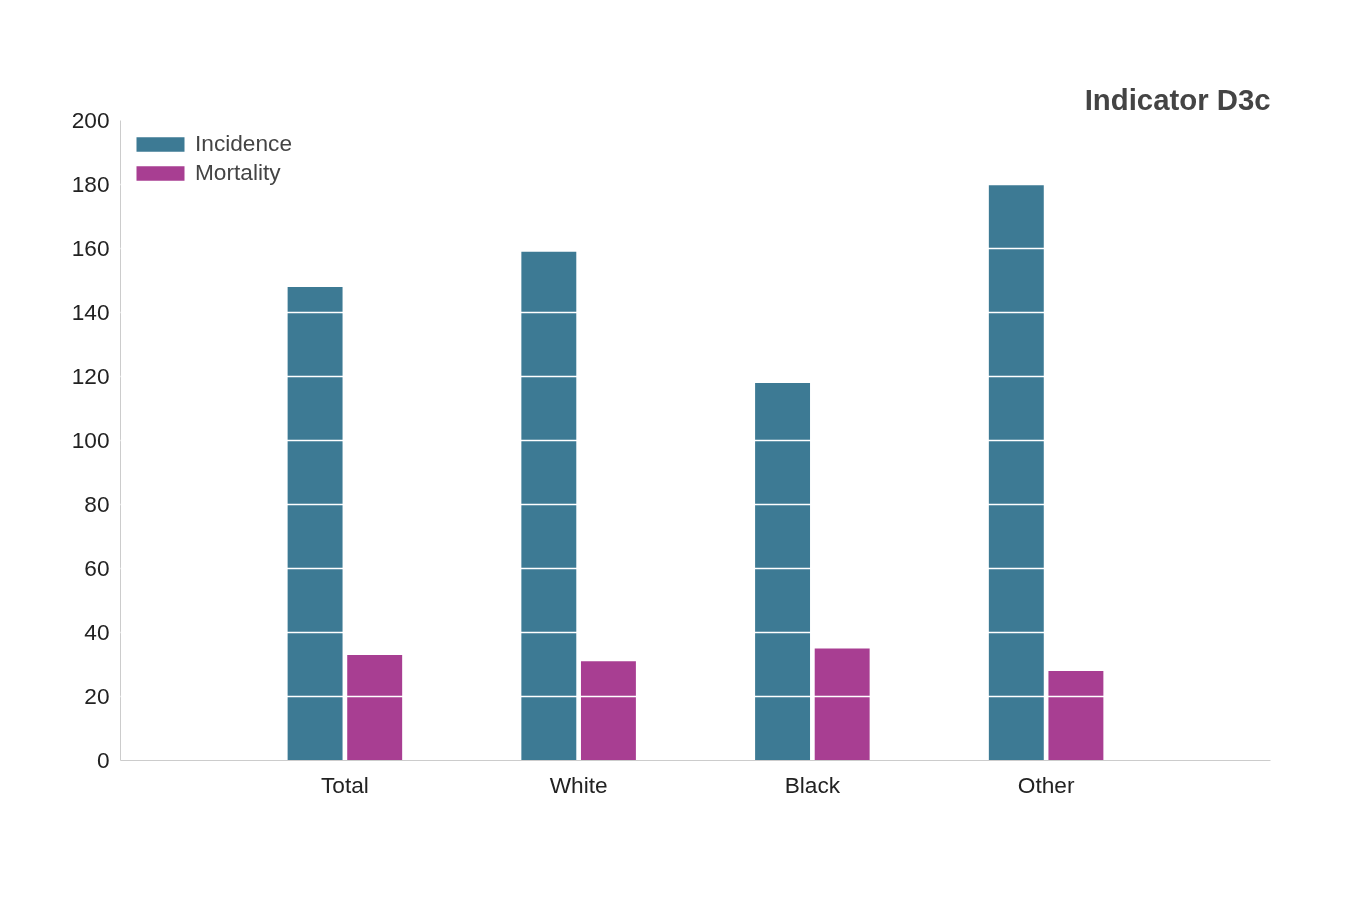  What do you see at coordinates (812, 784) in the screenshot?
I see `x-tick-label: Black` at bounding box center [812, 784].